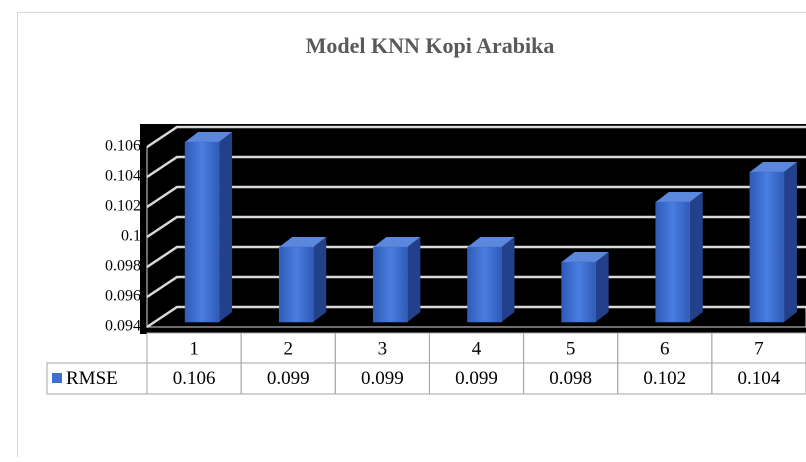  Describe the element at coordinates (123, 176) in the screenshot. I see `y-tick-label: 0.104` at that location.